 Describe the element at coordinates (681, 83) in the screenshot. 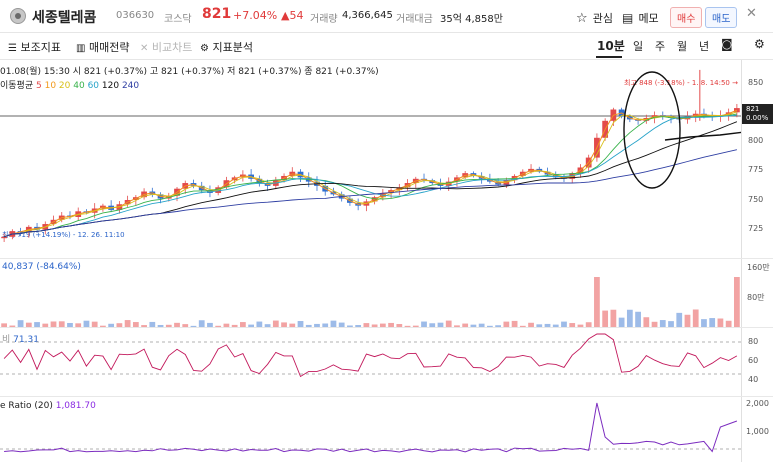

I see `high-note: 최고 848 (-3.18%) - 1. 8. 14:50 →` at that location.